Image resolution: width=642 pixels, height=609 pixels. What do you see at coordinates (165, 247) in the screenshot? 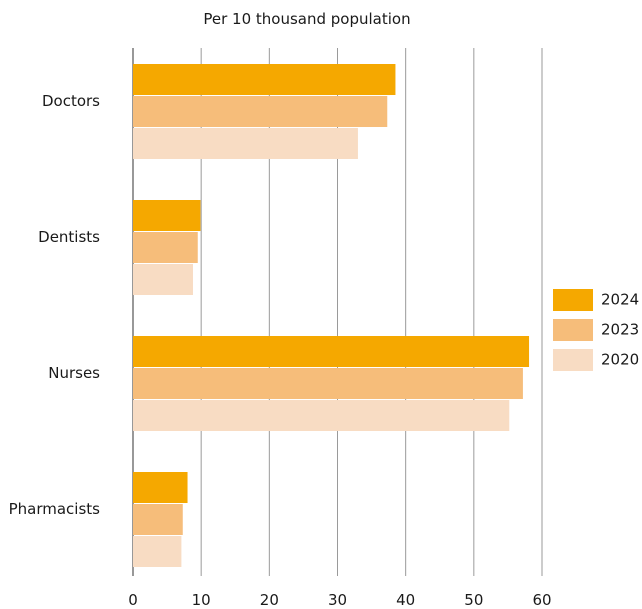
I see `bar-dentists-2023` at bounding box center [165, 247].